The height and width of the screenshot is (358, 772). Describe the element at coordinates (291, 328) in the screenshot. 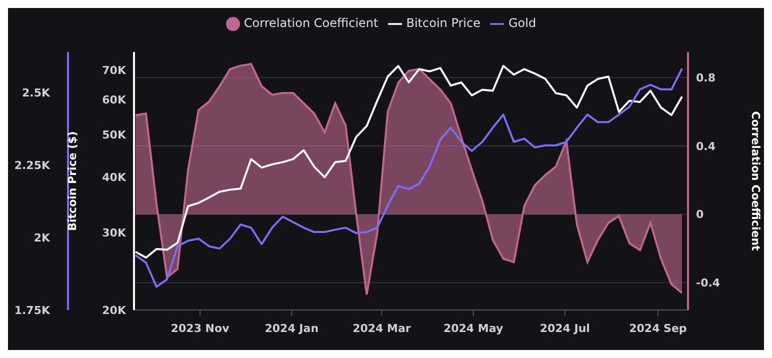

I see `x-tick-label: 2024 Jan` at that location.